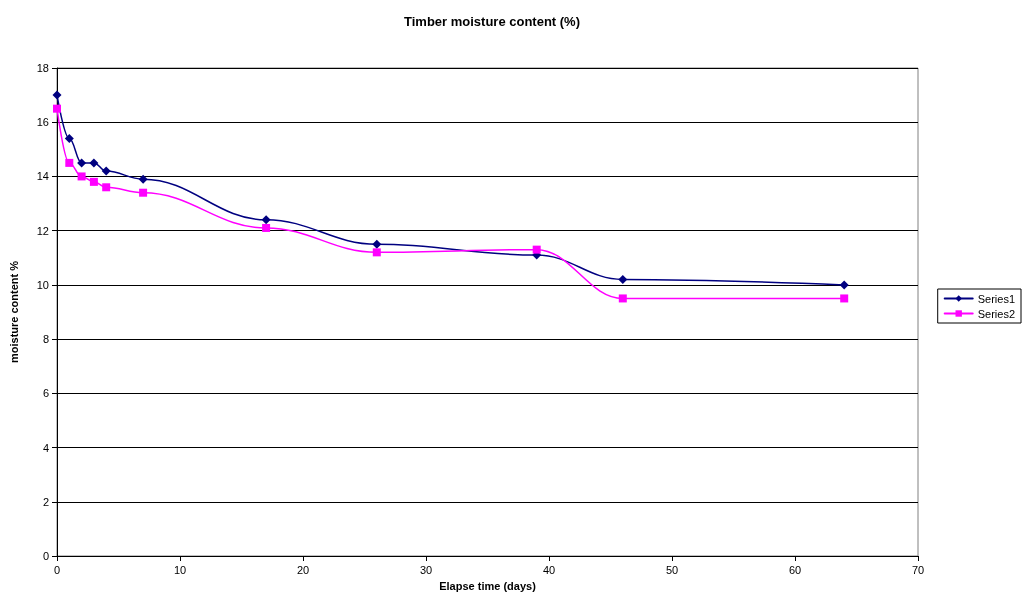 The height and width of the screenshot is (612, 1029). Describe the element at coordinates (45, 556) in the screenshot. I see `y-tick-label: 0` at that location.